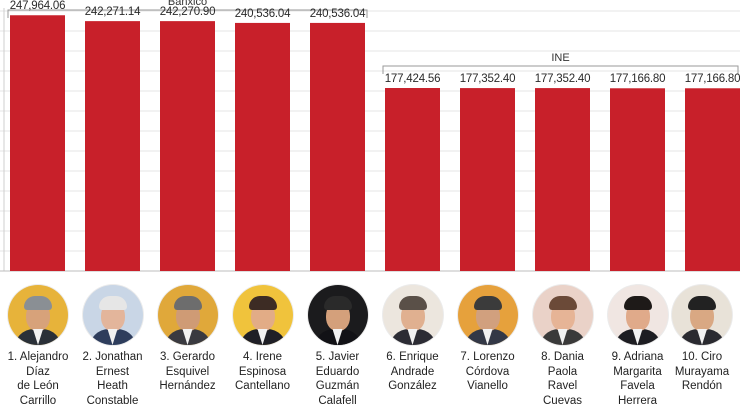  I want to click on person-name: 1. Alejandro Díaz de León Carrillo, so click(38, 379).